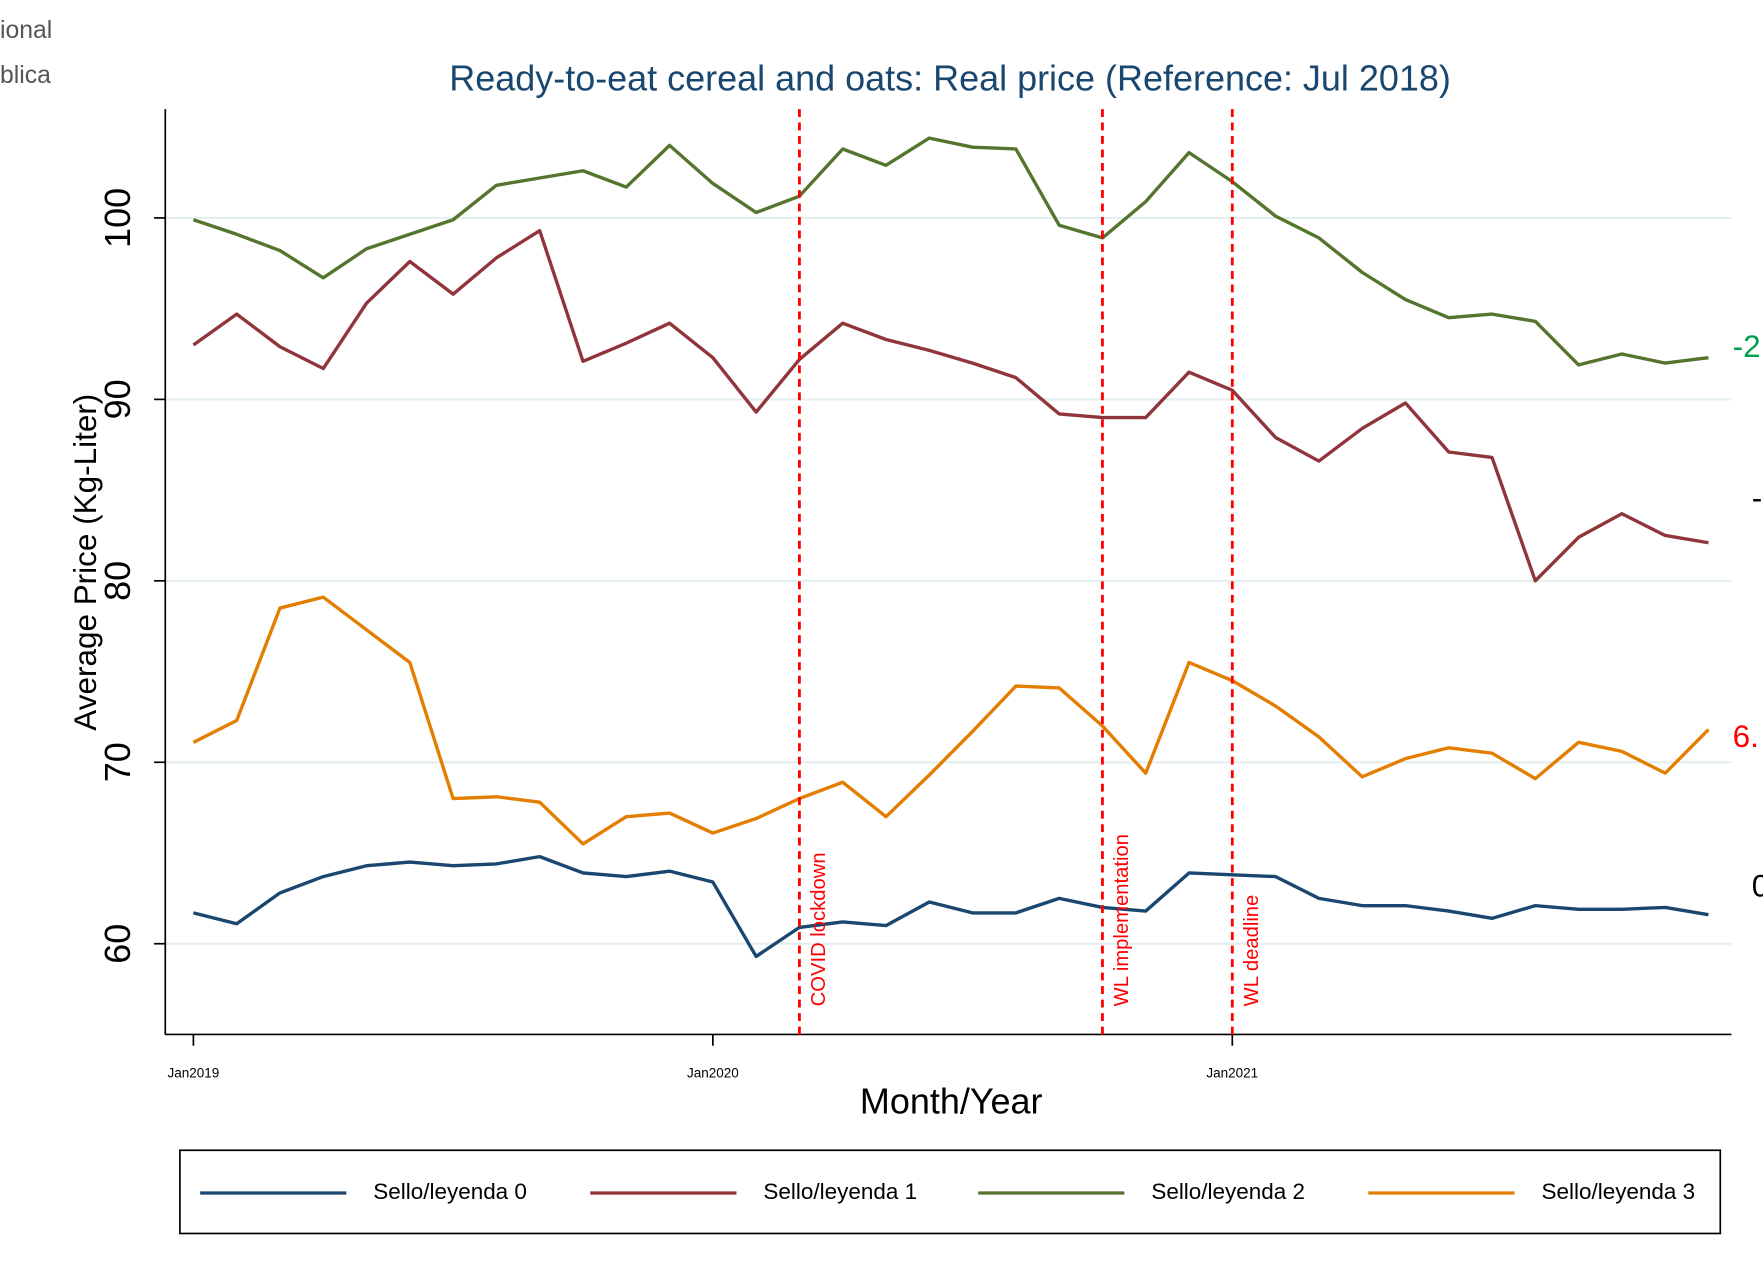 This screenshot has width=1763, height=1287. I want to click on y-tick-label: 80, so click(117, 581).